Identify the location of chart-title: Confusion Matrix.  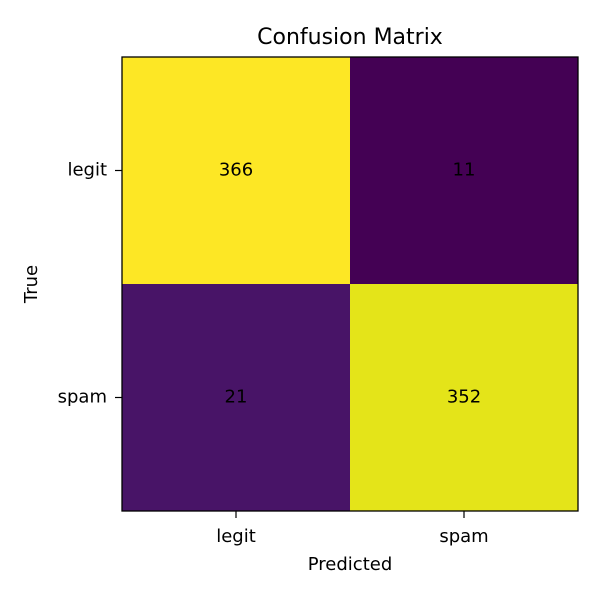
(350, 37).